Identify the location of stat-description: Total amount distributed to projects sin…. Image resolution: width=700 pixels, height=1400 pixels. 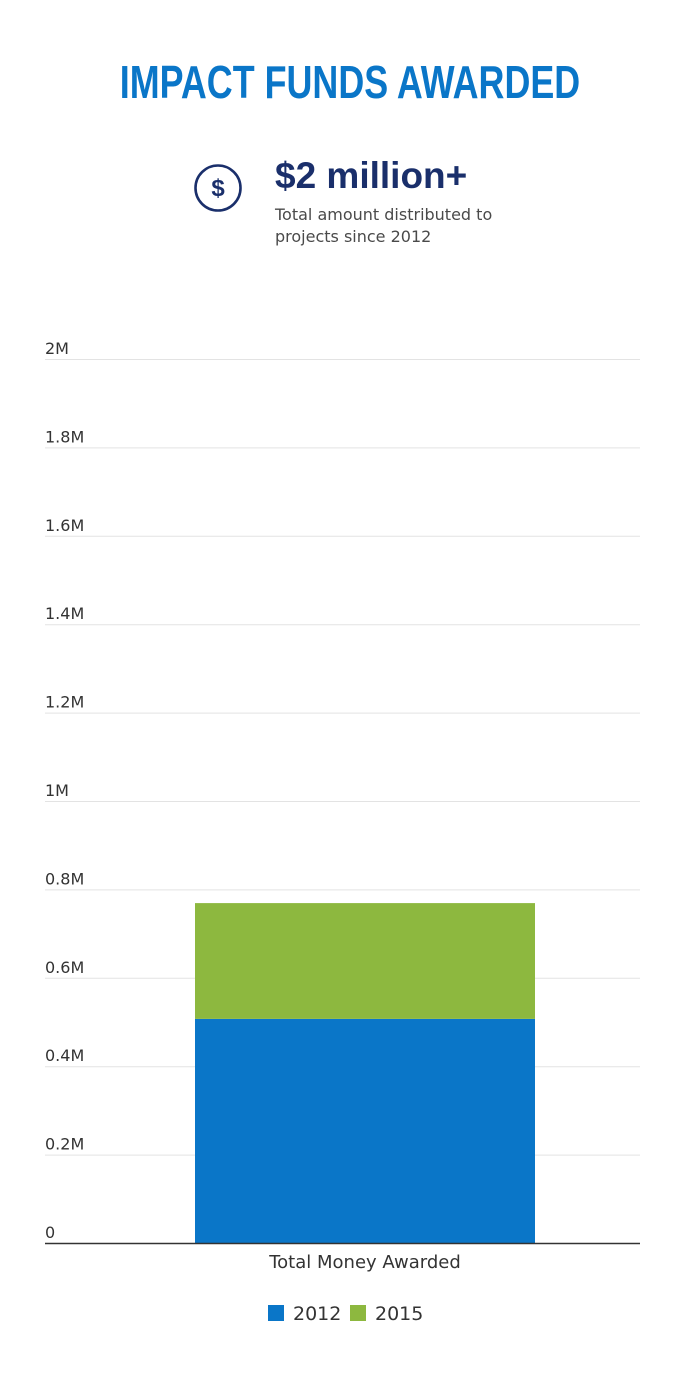
(384, 225).